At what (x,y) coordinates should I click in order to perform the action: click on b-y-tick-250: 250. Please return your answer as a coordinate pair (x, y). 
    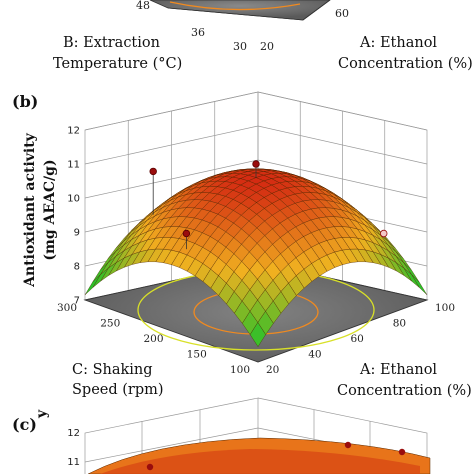
    Looking at the image, I should click on (110, 324).